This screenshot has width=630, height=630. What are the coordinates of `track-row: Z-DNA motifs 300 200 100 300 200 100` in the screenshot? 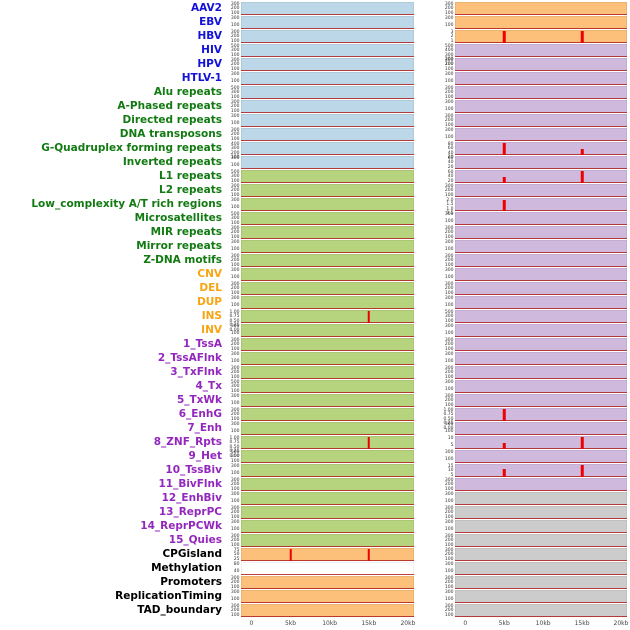 It's located at (315, 261).